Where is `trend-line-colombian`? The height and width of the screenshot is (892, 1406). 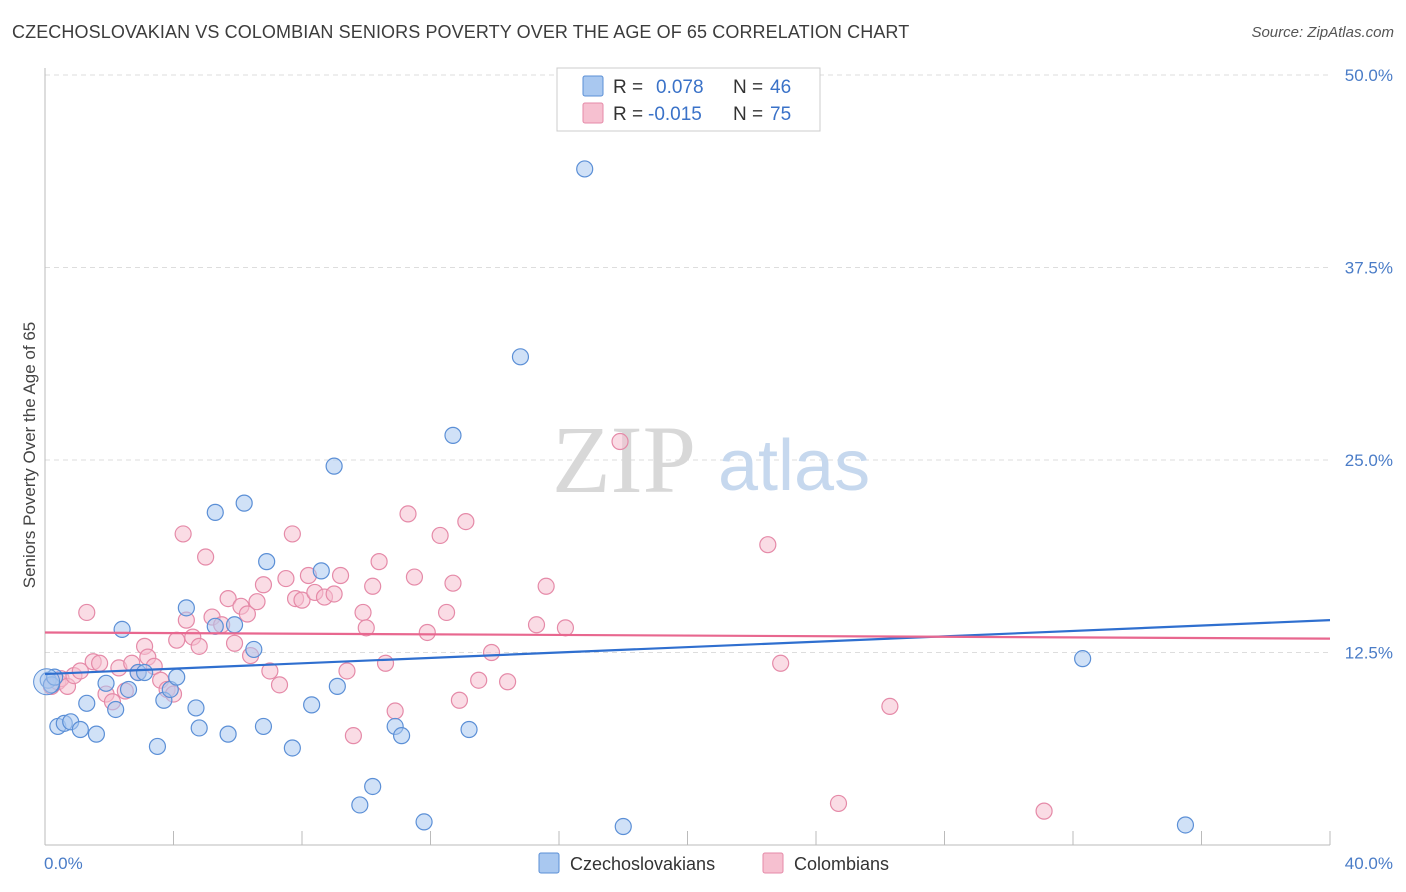 trend-line-colombian is located at coordinates (687, 635).